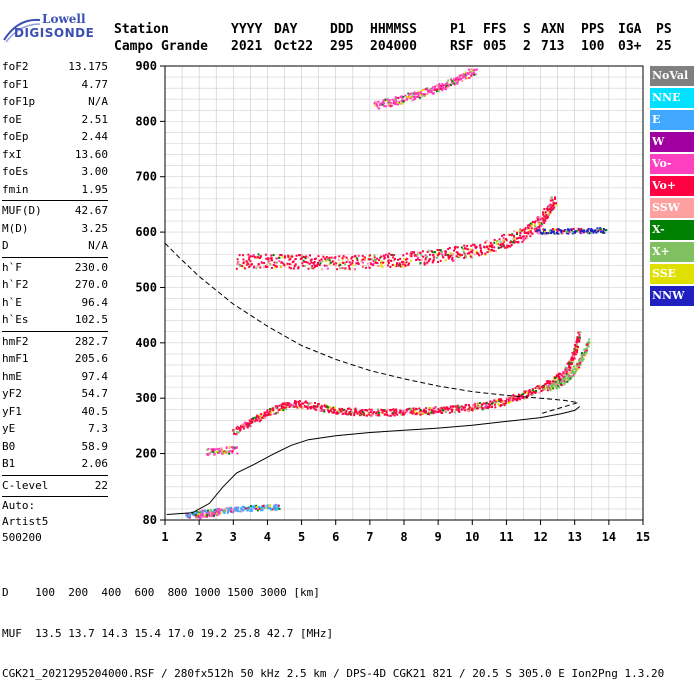 Image resolution: width=700 pixels, height=694 pixels. Describe the element at coordinates (527, 46) in the screenshot. I see `header-value-7: 2` at that location.